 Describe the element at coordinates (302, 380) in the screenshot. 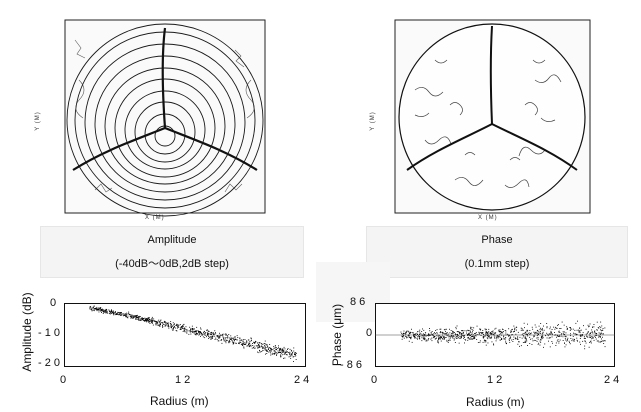

I see `amplitude-scatter-xtick-2: 2 4` at that location.